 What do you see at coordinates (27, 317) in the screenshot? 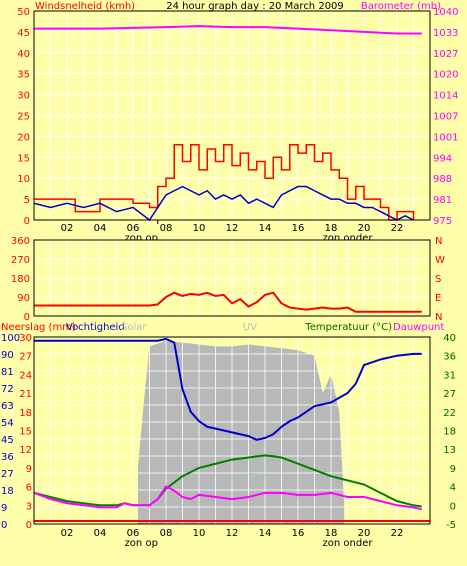
I see `panel2-ytick: 0` at bounding box center [27, 317].